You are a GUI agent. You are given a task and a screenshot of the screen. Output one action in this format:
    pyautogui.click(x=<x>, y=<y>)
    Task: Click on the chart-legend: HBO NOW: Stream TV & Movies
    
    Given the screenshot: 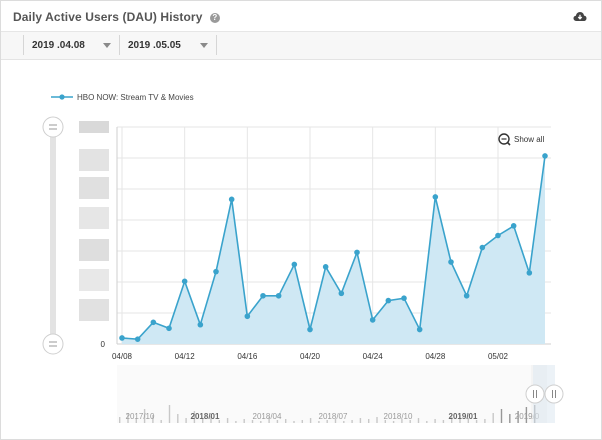 What is the action you would take?
    pyautogui.click(x=122, y=97)
    